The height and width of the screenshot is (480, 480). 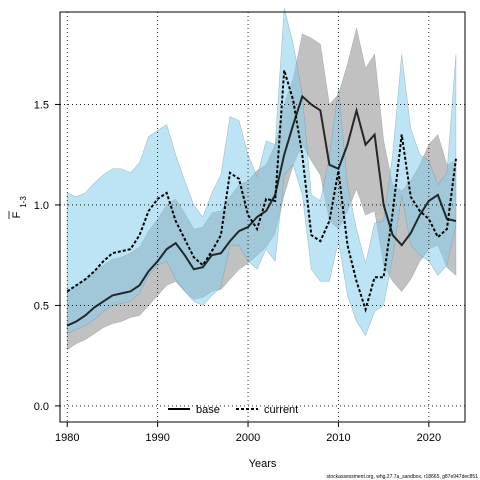 What do you see at coordinates (263, 464) in the screenshot?
I see `x-axis-title: Years` at bounding box center [263, 464].